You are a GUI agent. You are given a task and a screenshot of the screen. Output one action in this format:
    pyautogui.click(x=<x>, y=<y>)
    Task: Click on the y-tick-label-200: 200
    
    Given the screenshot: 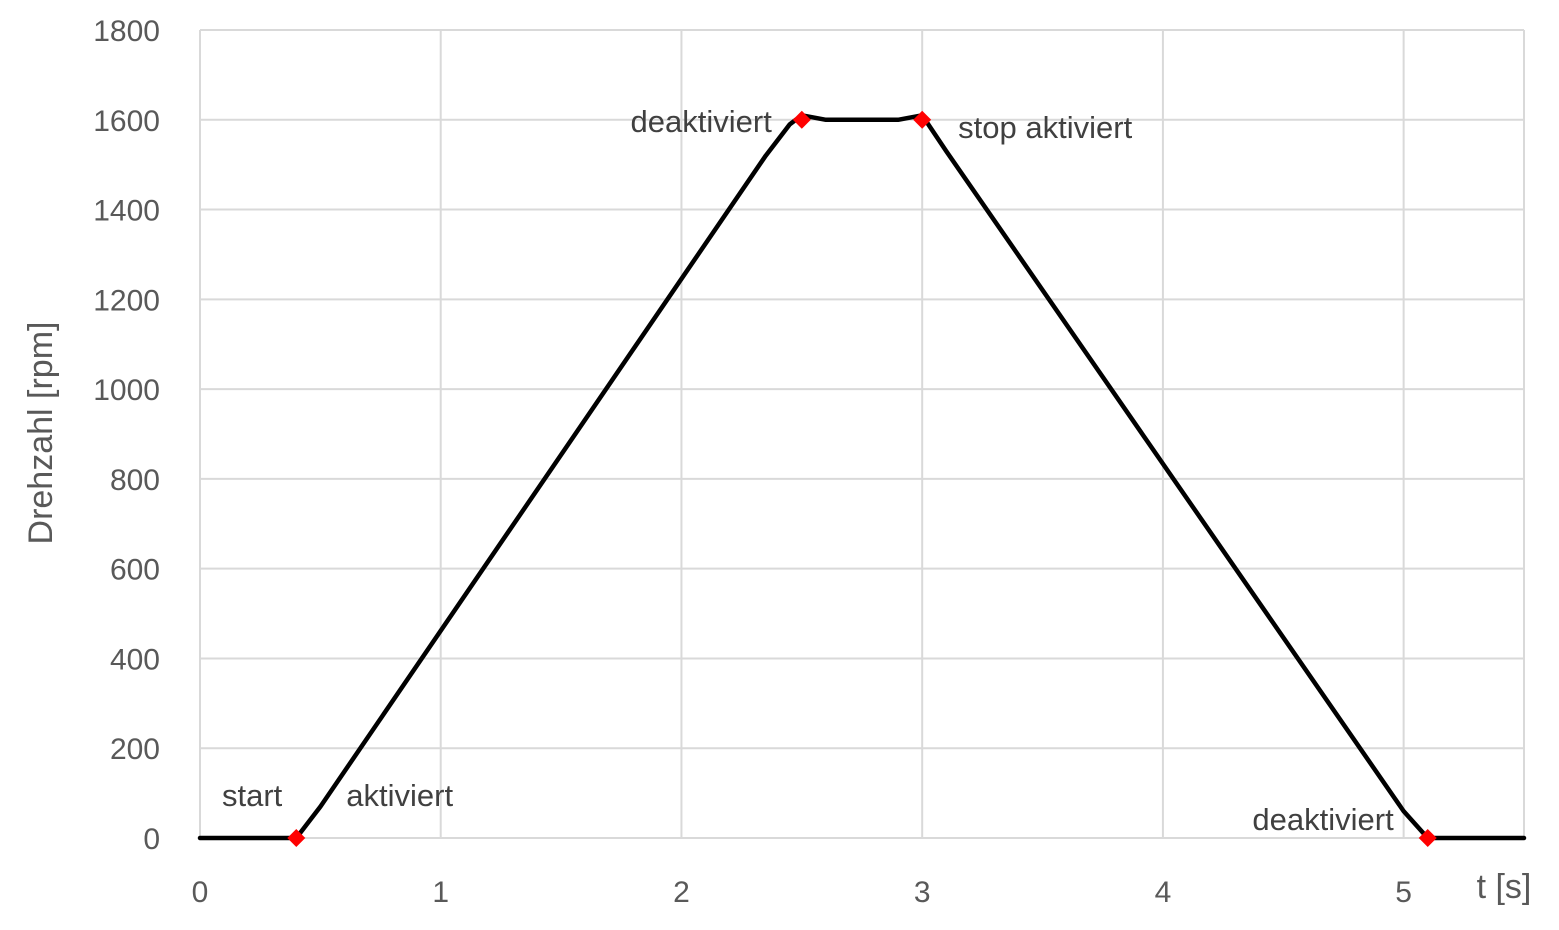 What is the action you would take?
    pyautogui.click(x=135, y=749)
    